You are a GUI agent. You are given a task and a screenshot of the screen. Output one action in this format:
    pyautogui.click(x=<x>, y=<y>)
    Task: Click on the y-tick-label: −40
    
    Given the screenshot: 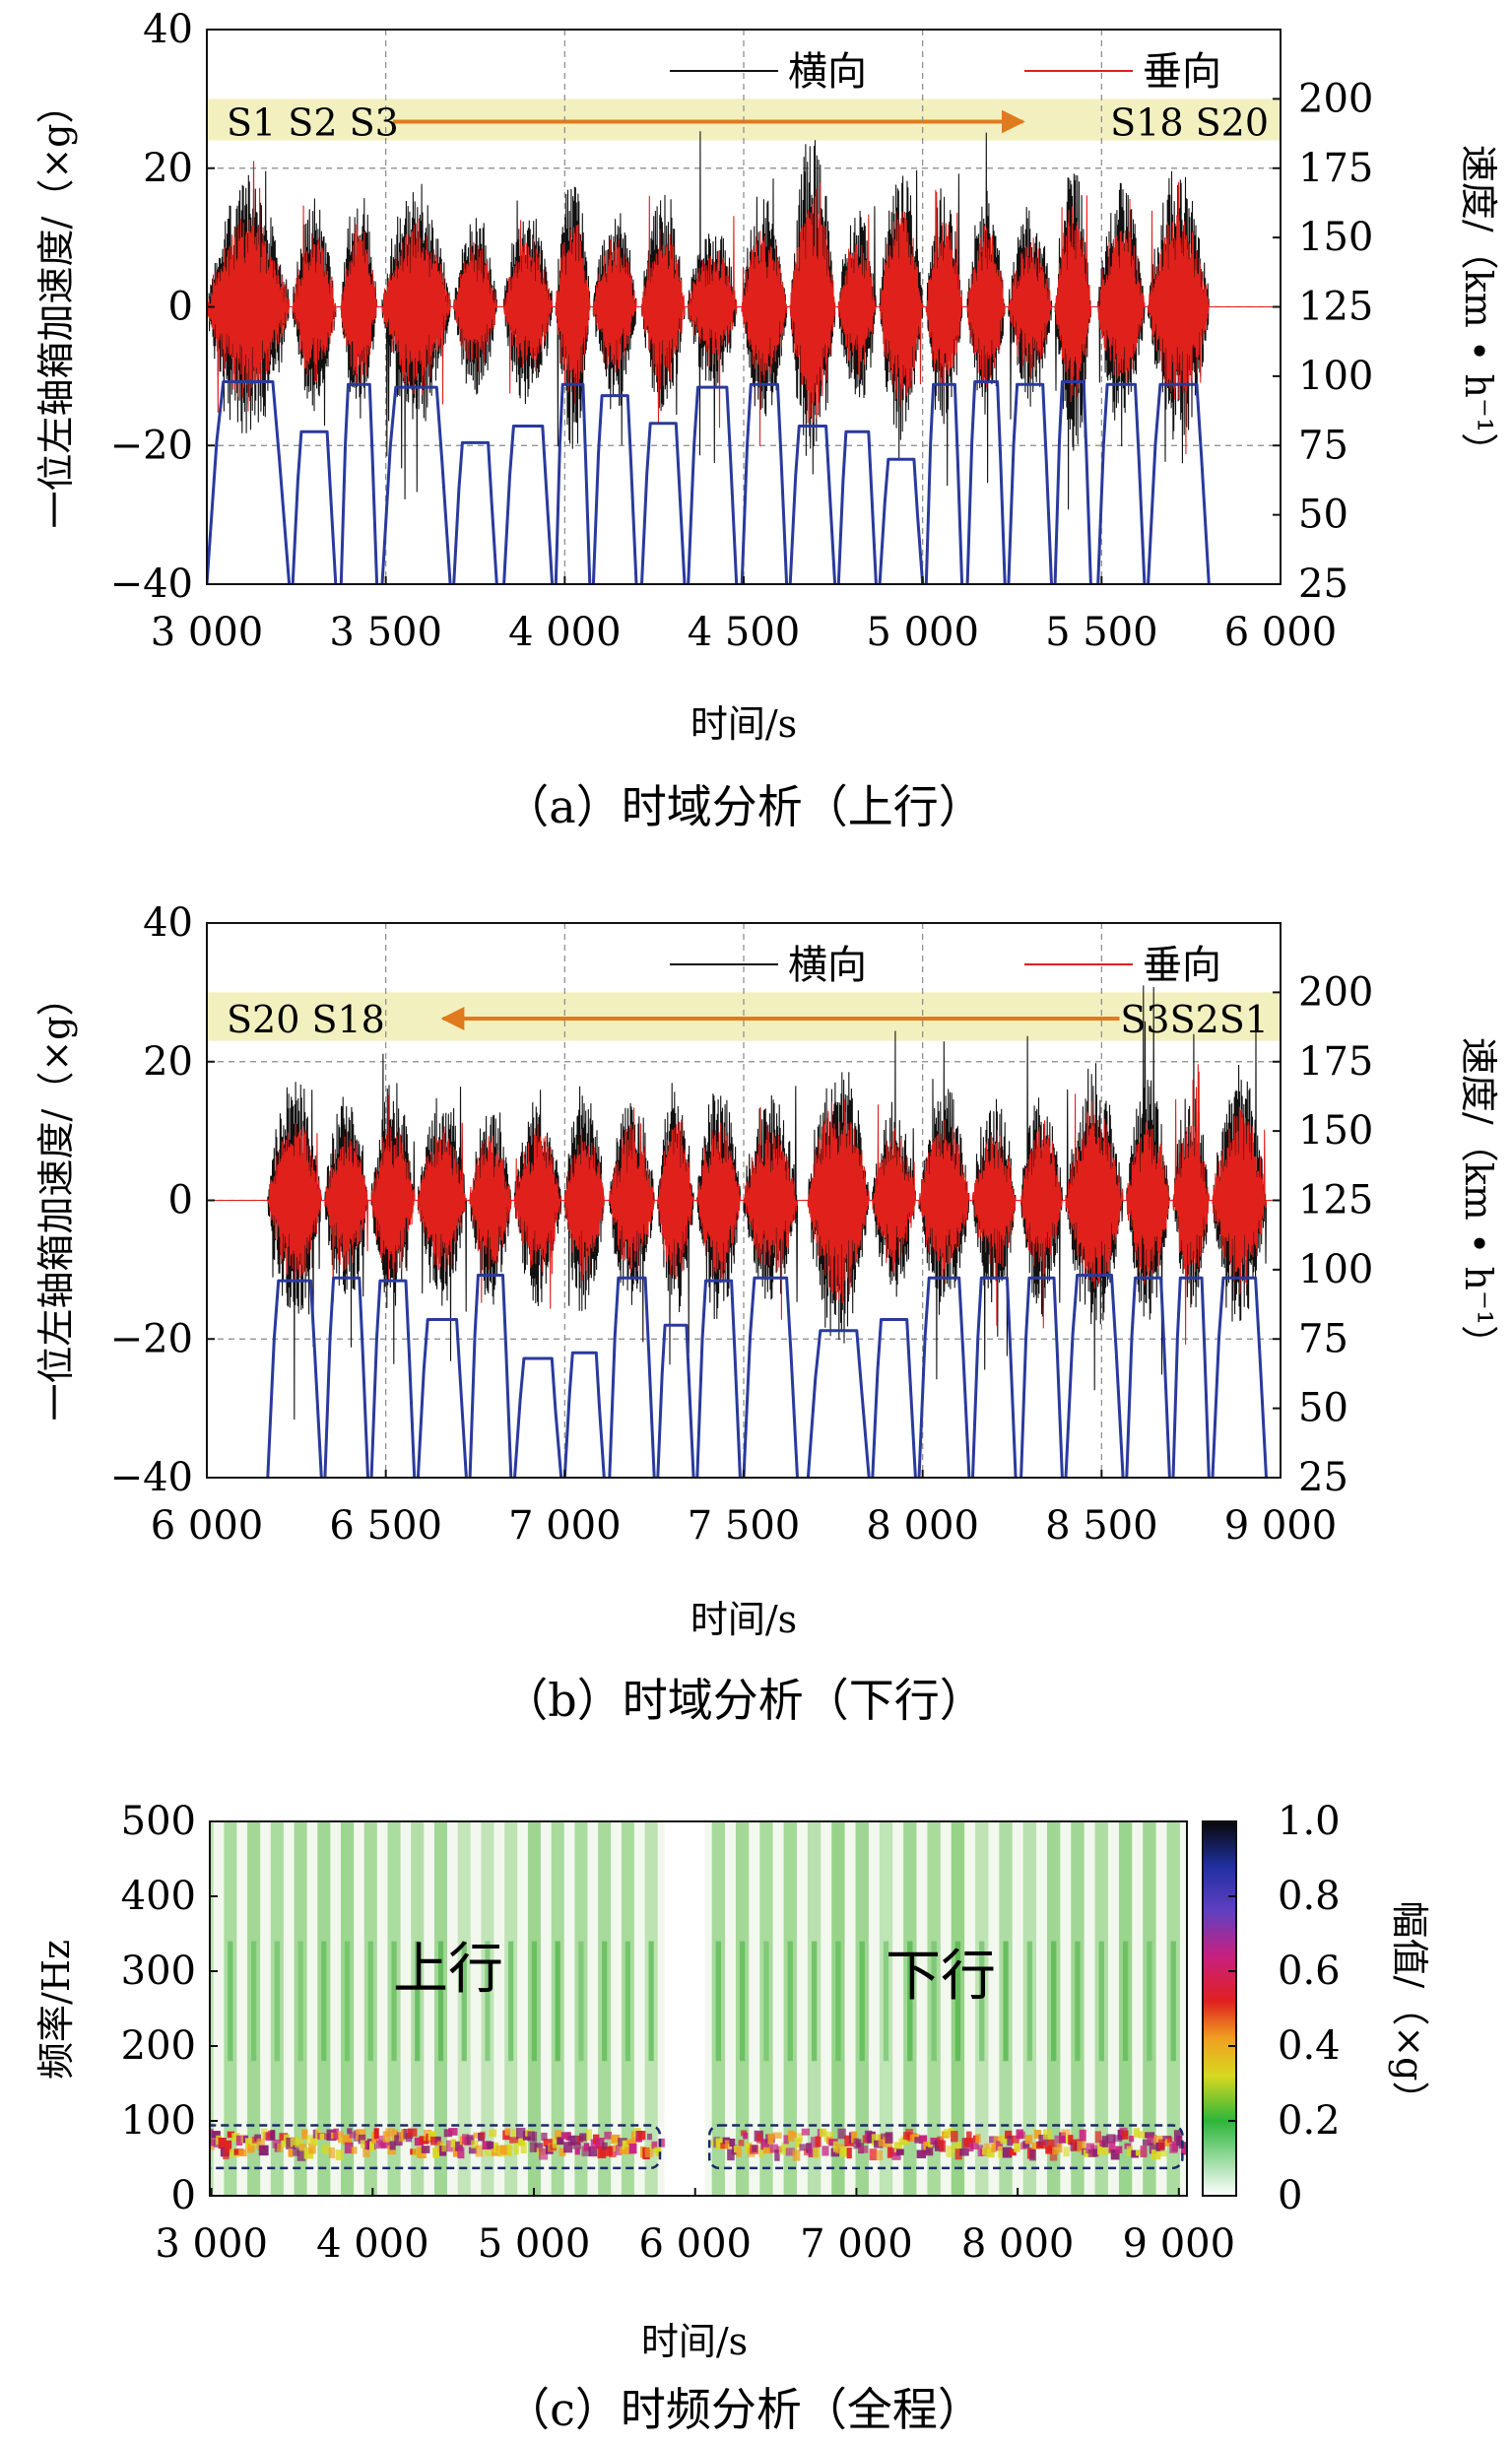 What is the action you would take?
    pyautogui.click(x=151, y=585)
    